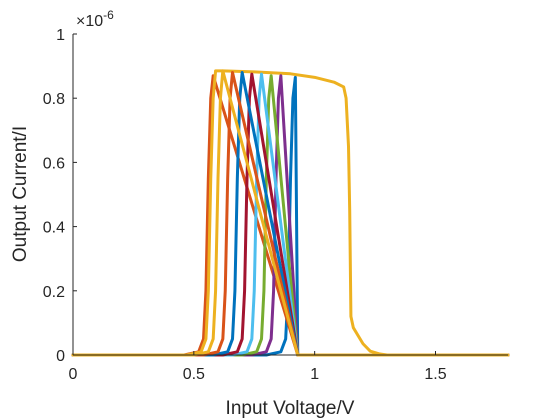  Describe the element at coordinates (314, 374) in the screenshot. I see `x-tick-label: 1` at that location.